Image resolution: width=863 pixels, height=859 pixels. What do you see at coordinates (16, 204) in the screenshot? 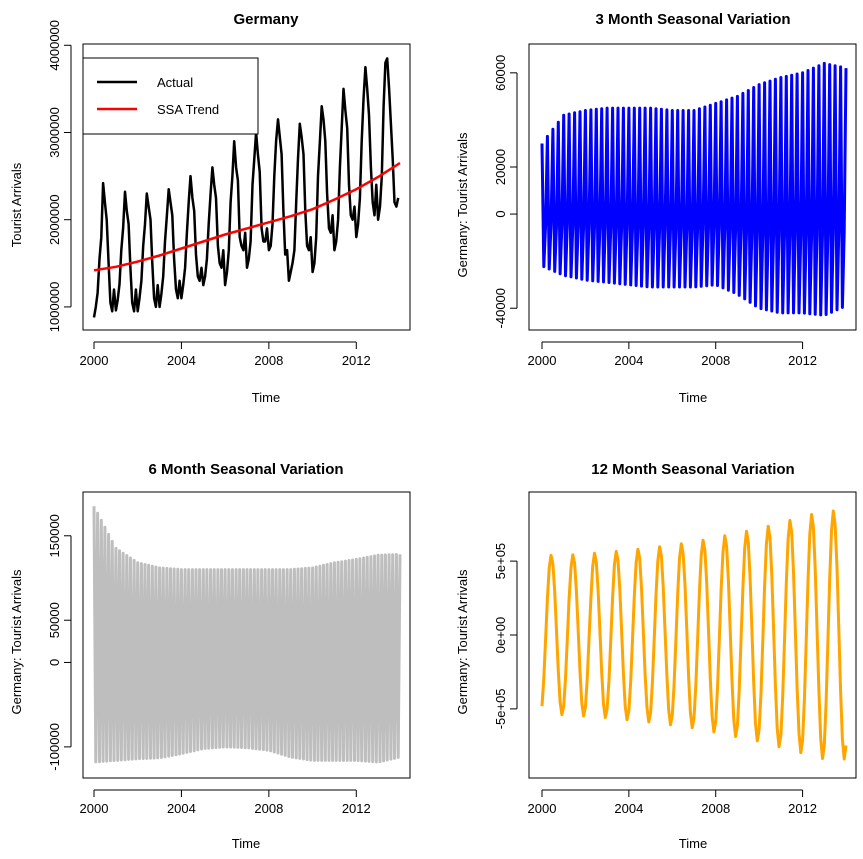
I see `y-axis-label: Tourist Arrivals` at bounding box center [16, 204].